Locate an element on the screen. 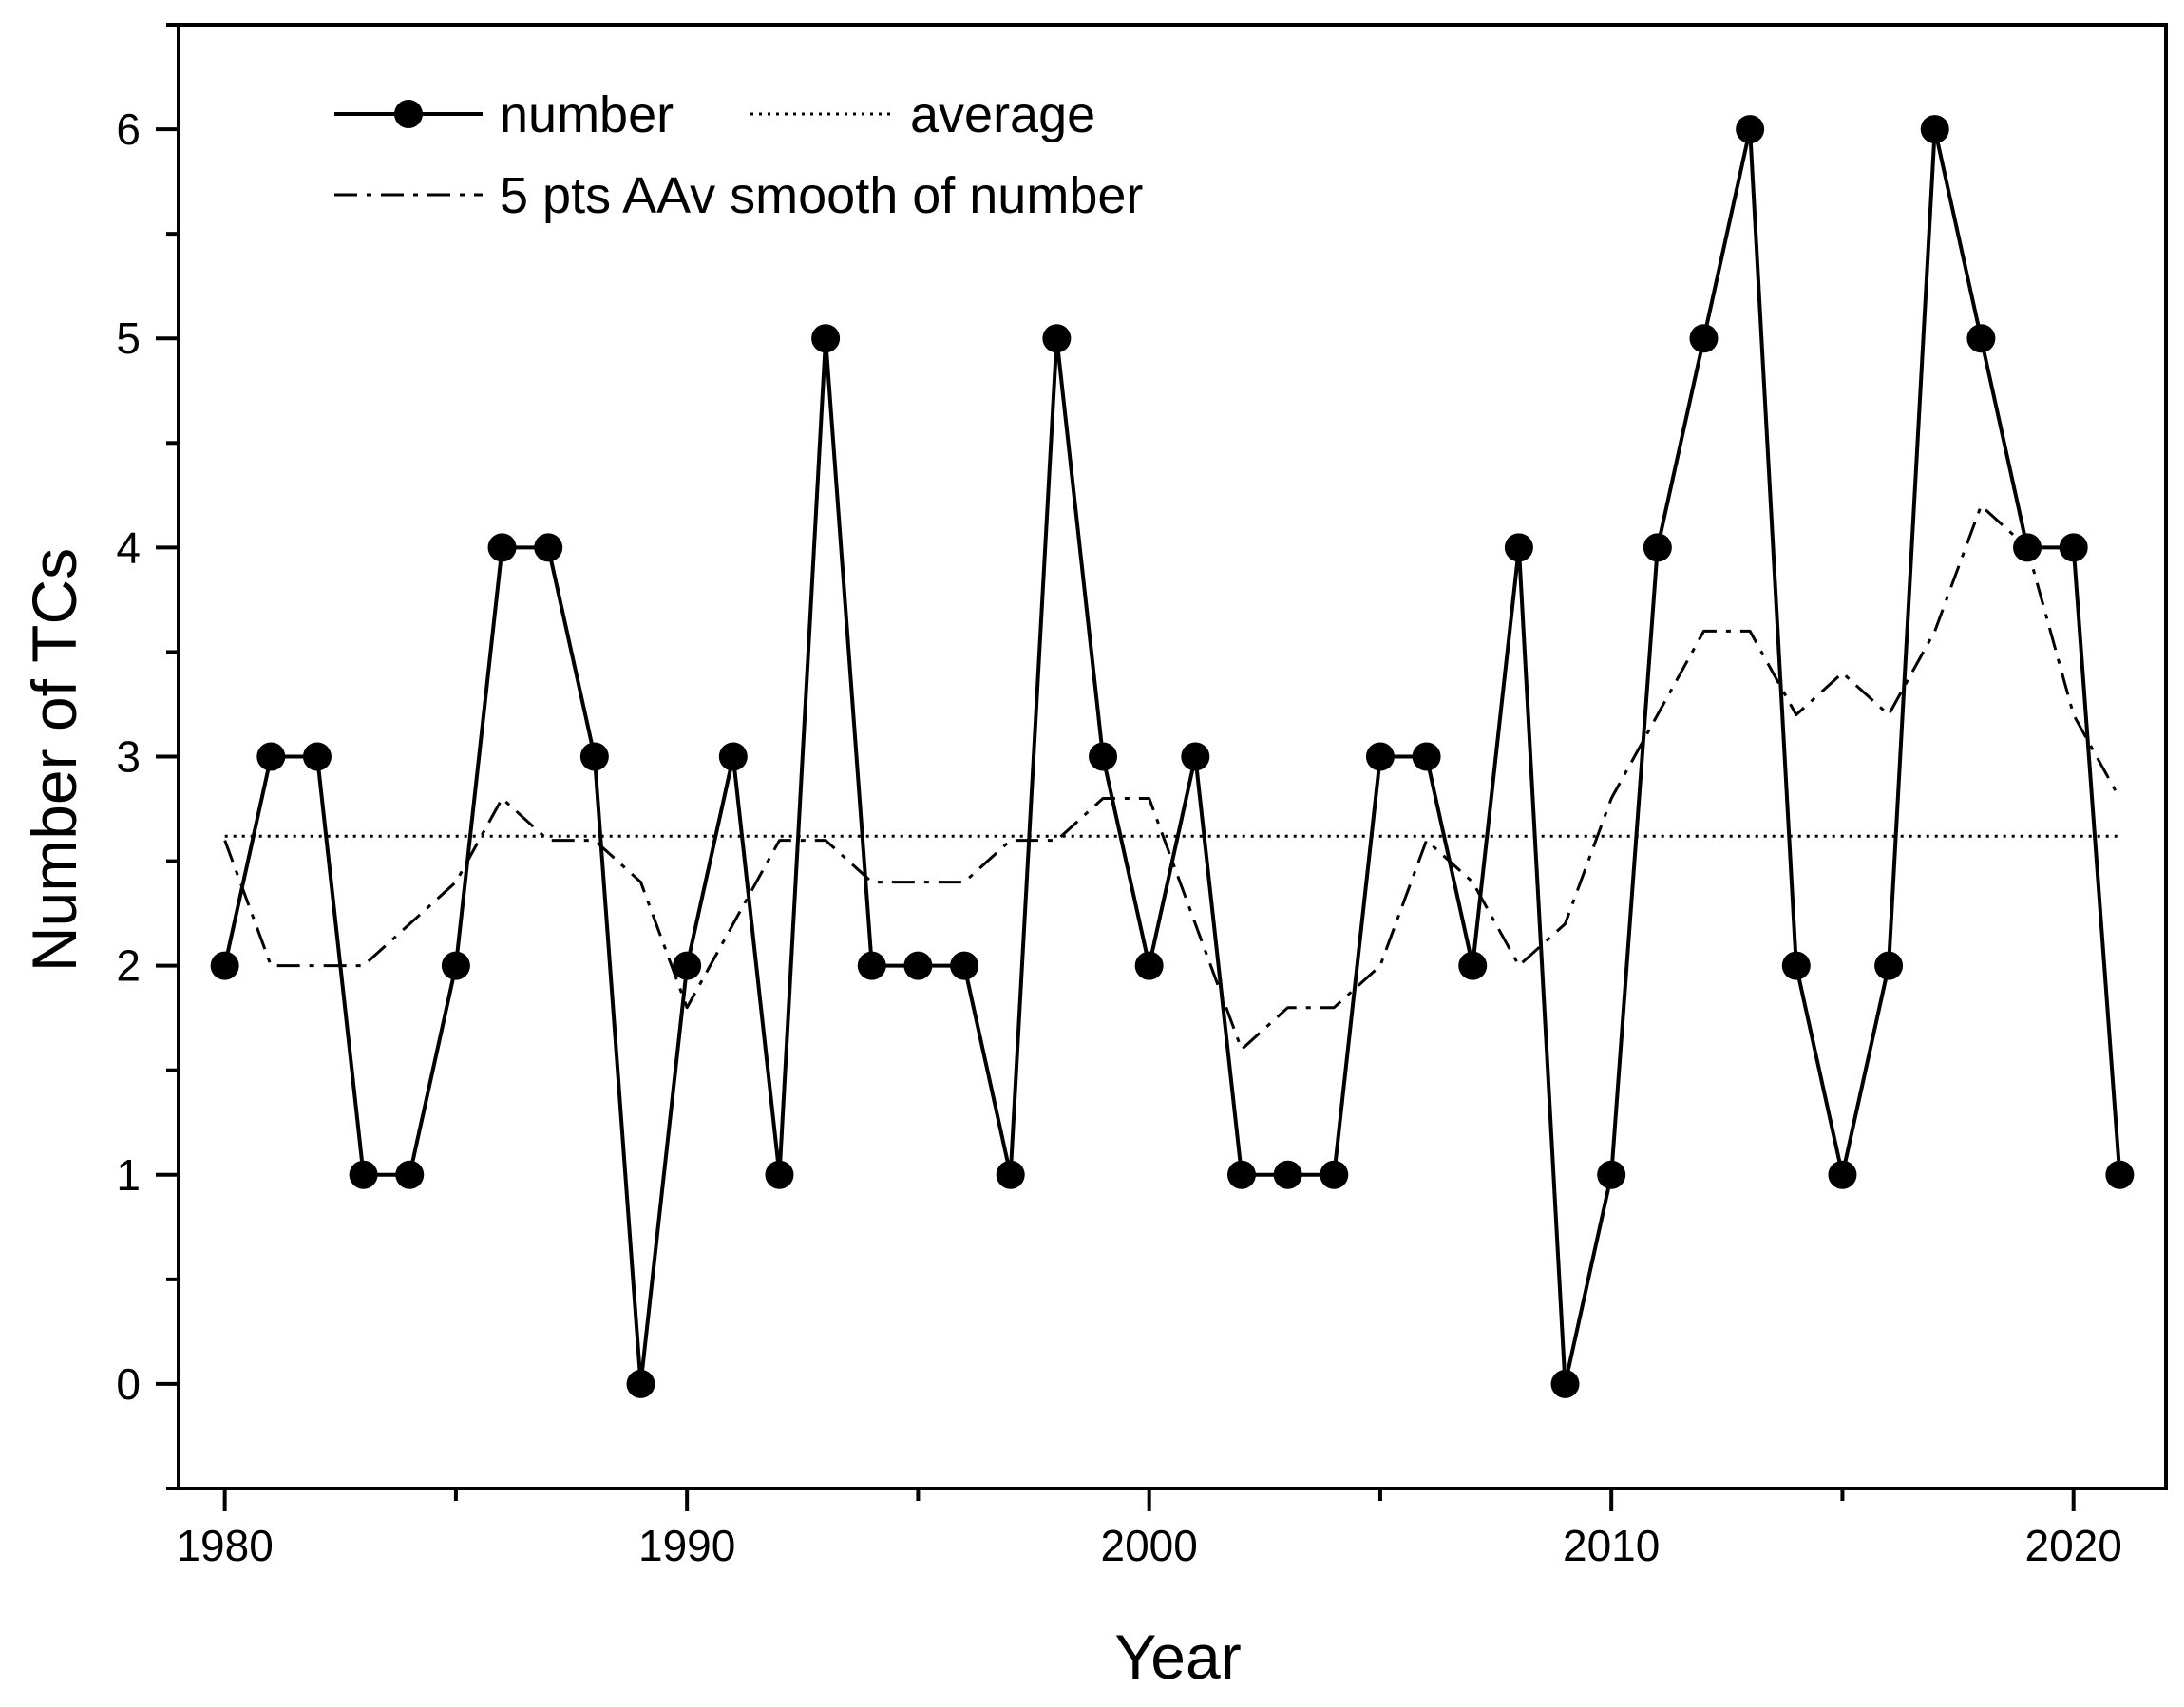  y-tick-labels: 0 1 2 3 4 5 6 is located at coordinates (128, 757).